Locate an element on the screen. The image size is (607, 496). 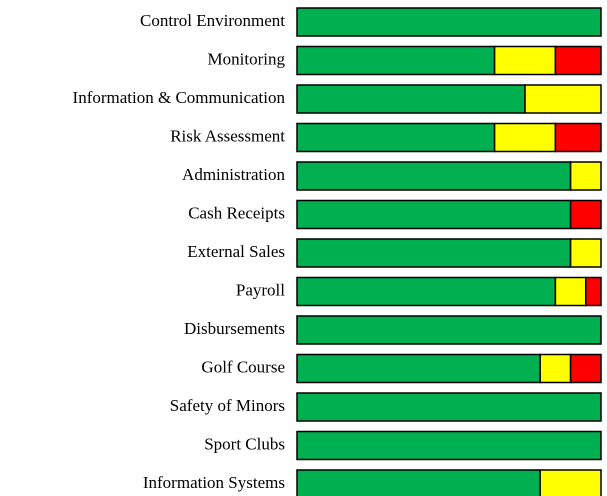
category-label: Disbursements is located at coordinates (234, 328).